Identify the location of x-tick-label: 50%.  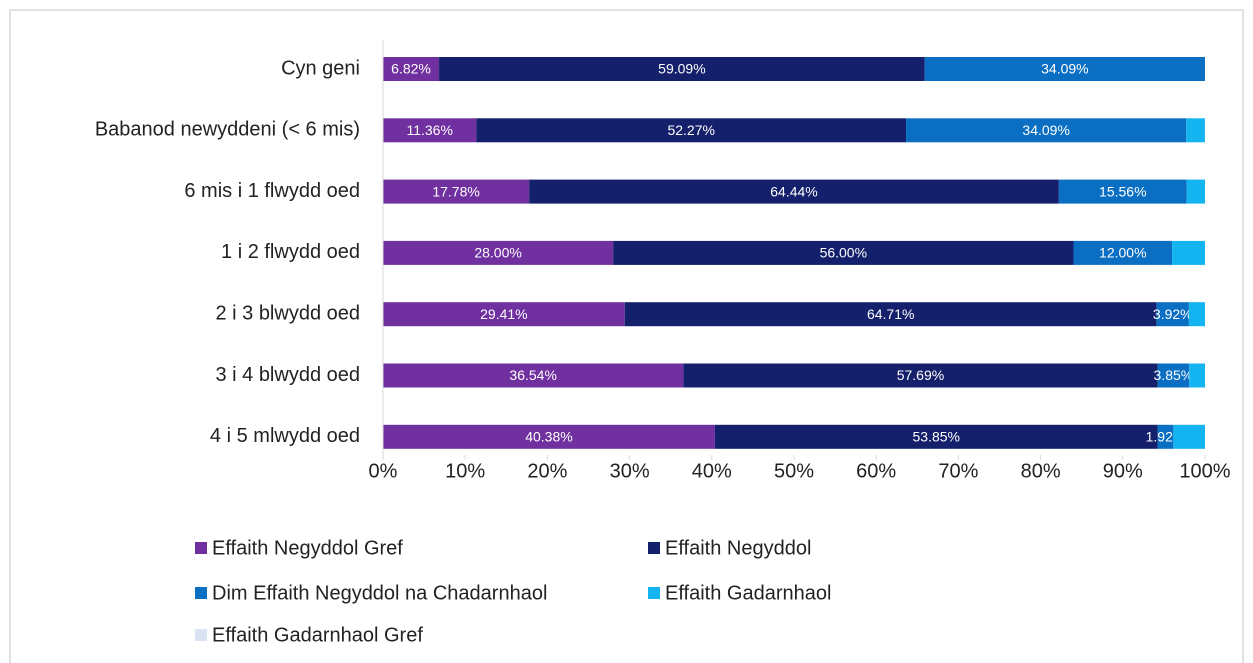
(794, 471).